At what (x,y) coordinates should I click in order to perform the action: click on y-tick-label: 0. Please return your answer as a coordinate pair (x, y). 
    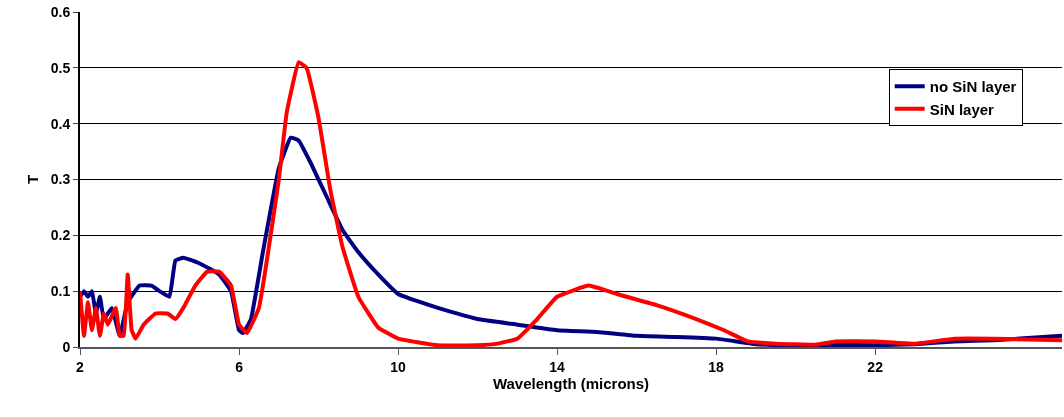
    Looking at the image, I should click on (66, 346).